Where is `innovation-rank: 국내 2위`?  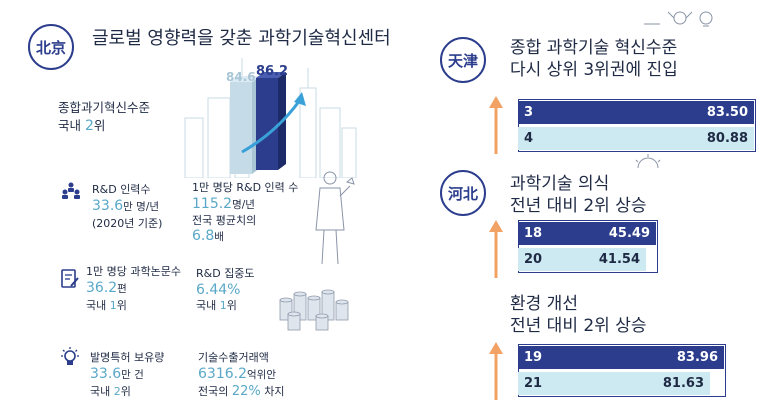 innovation-rank: 국내 2위 is located at coordinates (81, 126).